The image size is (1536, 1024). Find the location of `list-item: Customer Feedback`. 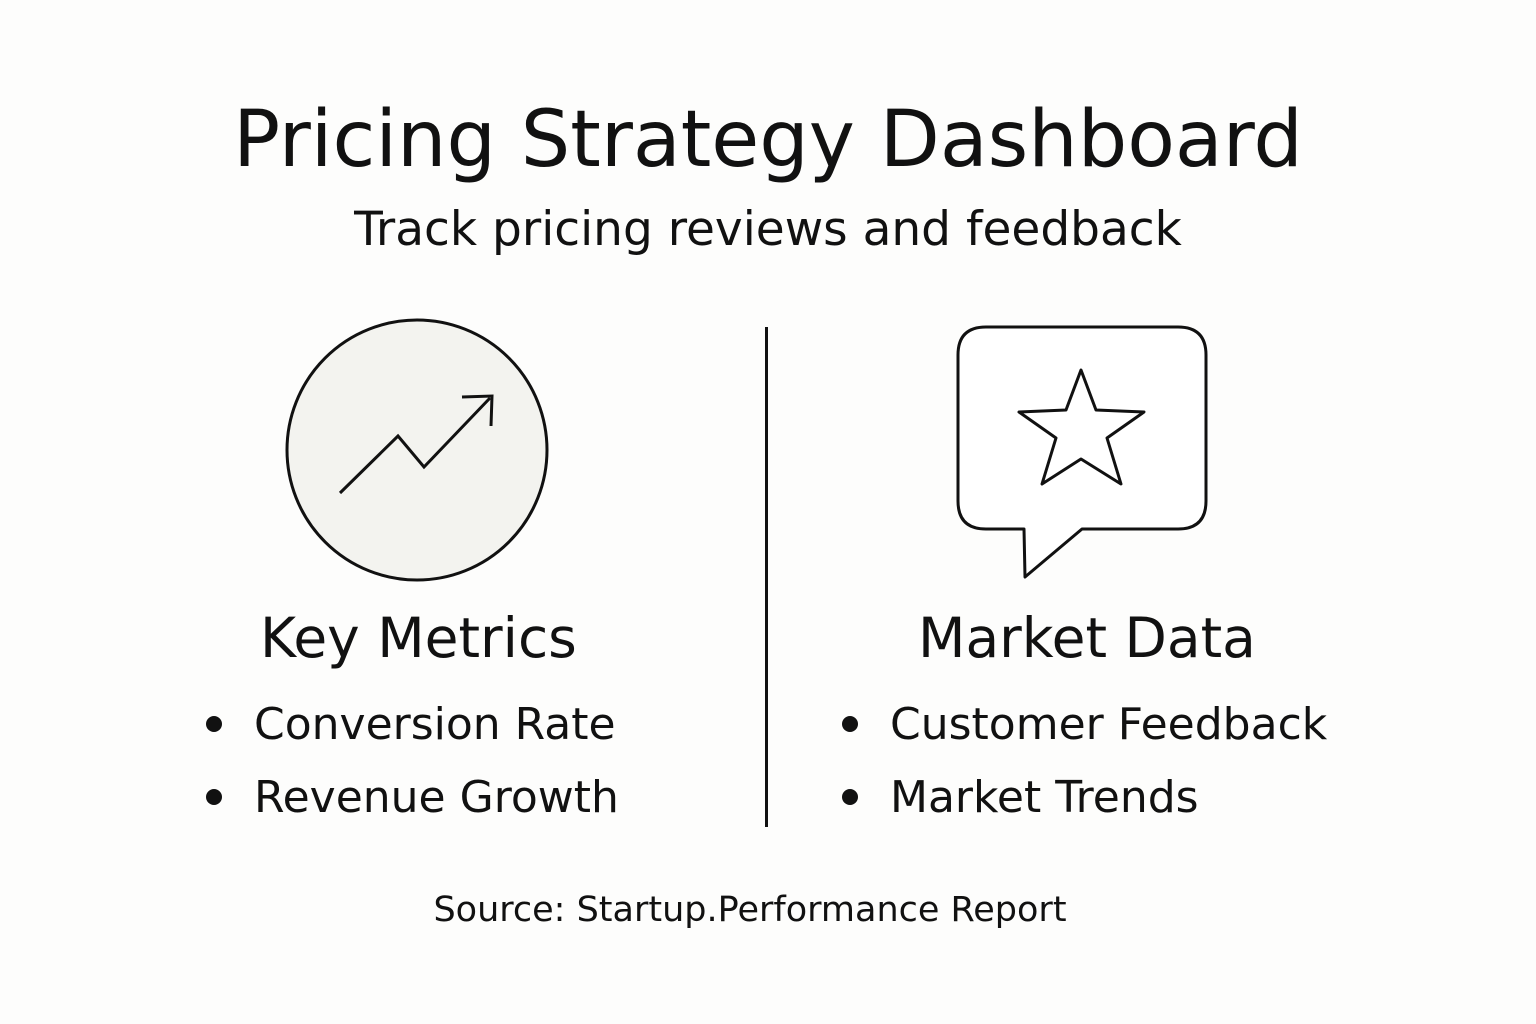

list-item: Customer Feedback is located at coordinates (1082, 730).